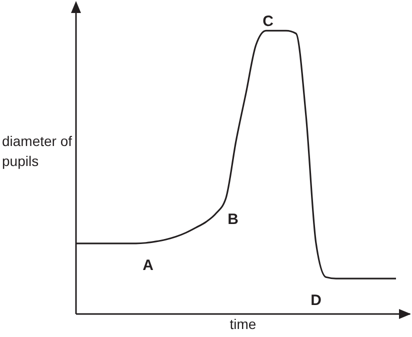 The width and height of the screenshot is (412, 337). Describe the element at coordinates (38, 151) in the screenshot. I see `y-axis-title: diameter of pupils` at that location.